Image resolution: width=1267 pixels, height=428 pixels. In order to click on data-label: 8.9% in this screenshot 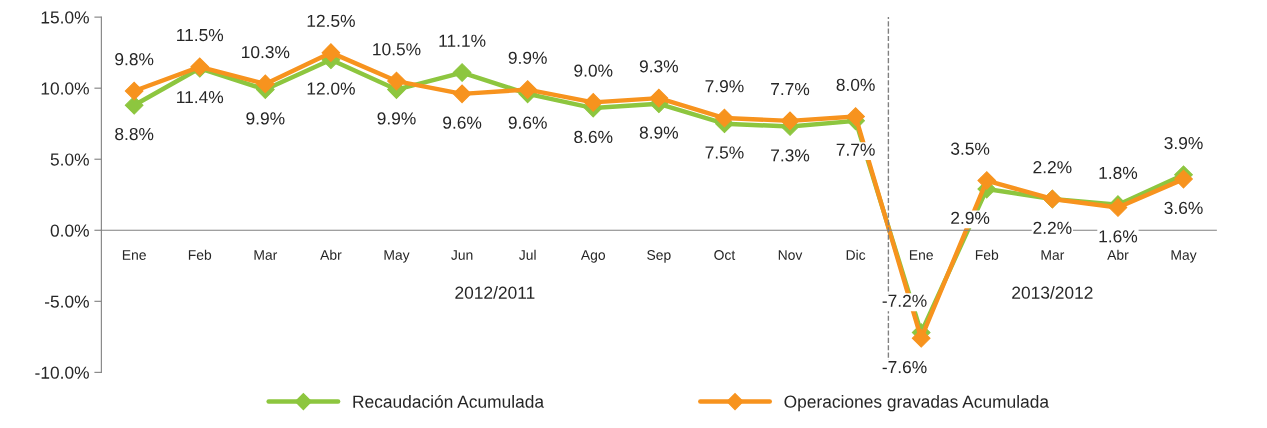, I will do `click(659, 132)`.